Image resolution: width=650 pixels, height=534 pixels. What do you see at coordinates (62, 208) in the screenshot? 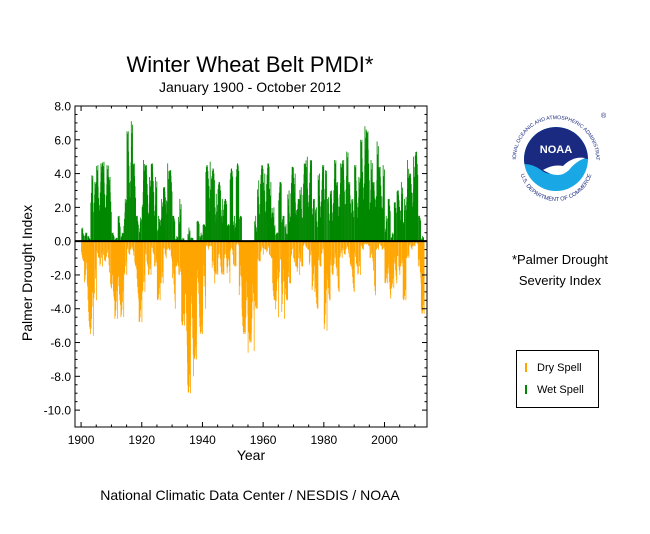
I see `y-tick-label: 2.0` at bounding box center [62, 208].